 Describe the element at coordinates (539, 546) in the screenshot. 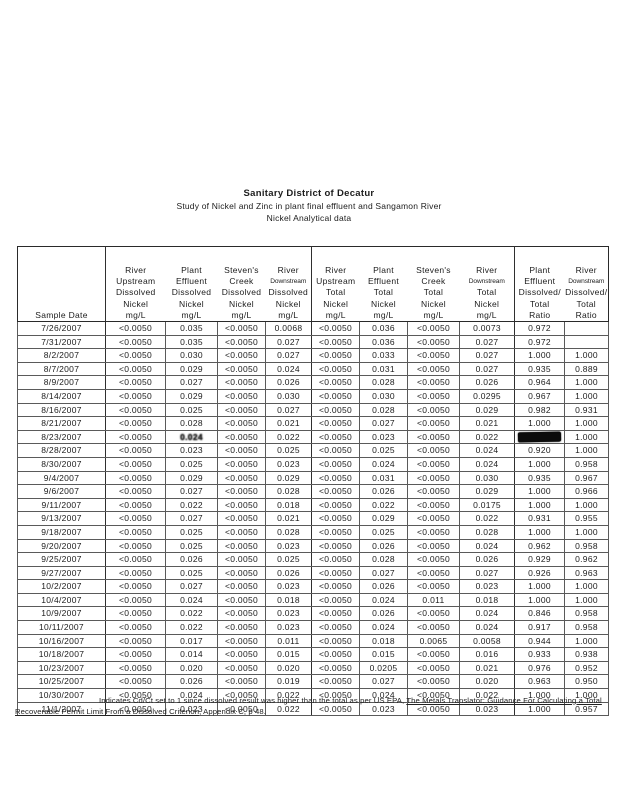

I see `value-cell: 0.962` at that location.